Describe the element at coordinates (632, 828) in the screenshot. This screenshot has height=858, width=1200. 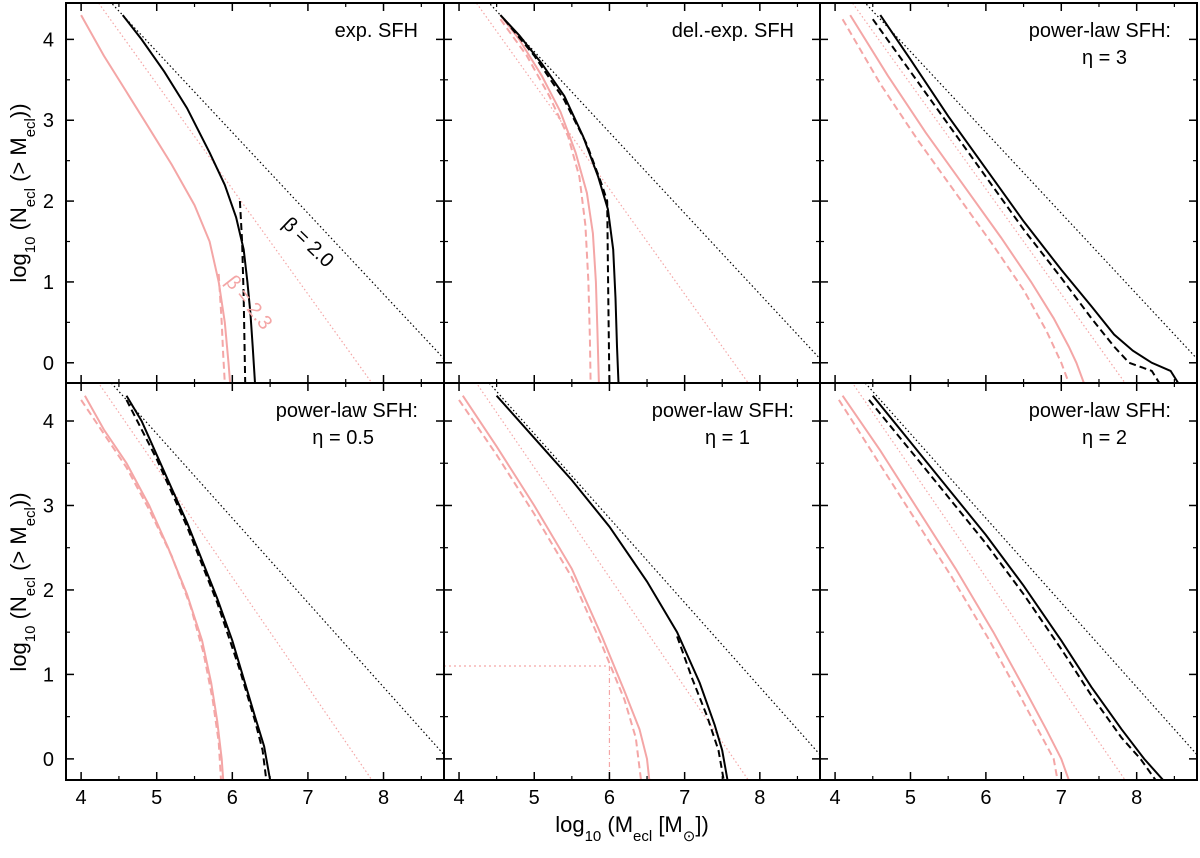
I see `x-axis-title: log10 (Mecl [M⊙])` at that location.